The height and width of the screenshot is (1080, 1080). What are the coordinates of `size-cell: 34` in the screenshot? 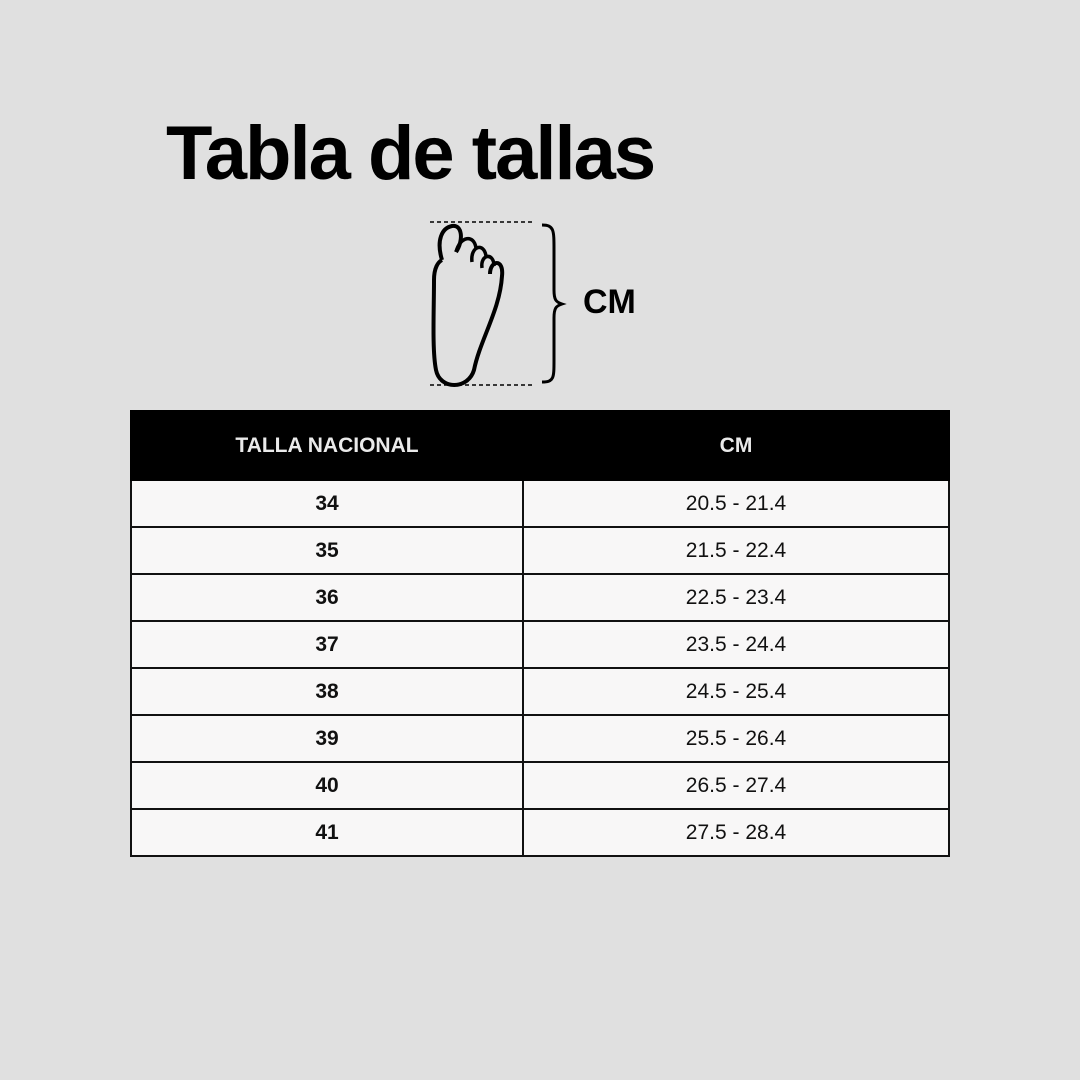 It's located at (327, 503).